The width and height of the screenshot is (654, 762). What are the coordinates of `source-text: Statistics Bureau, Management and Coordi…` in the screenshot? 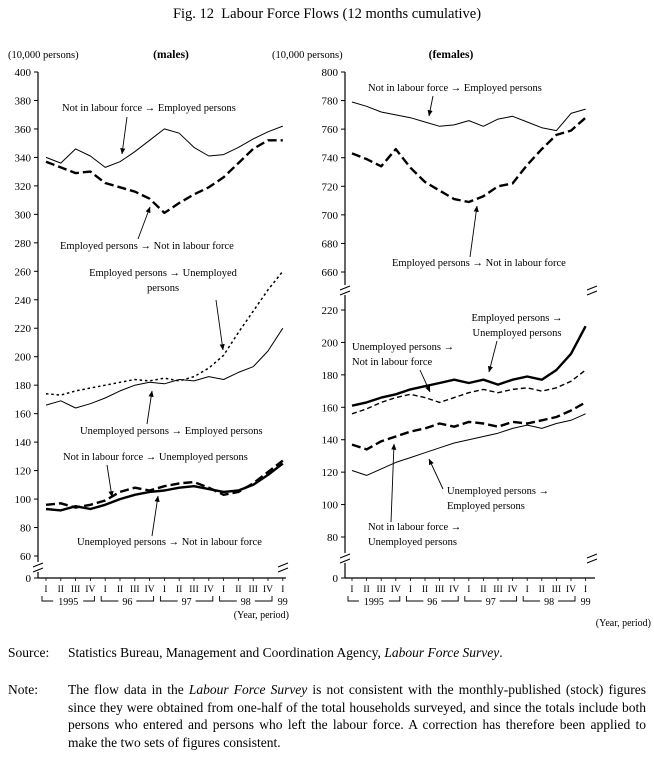 It's located at (357, 653).